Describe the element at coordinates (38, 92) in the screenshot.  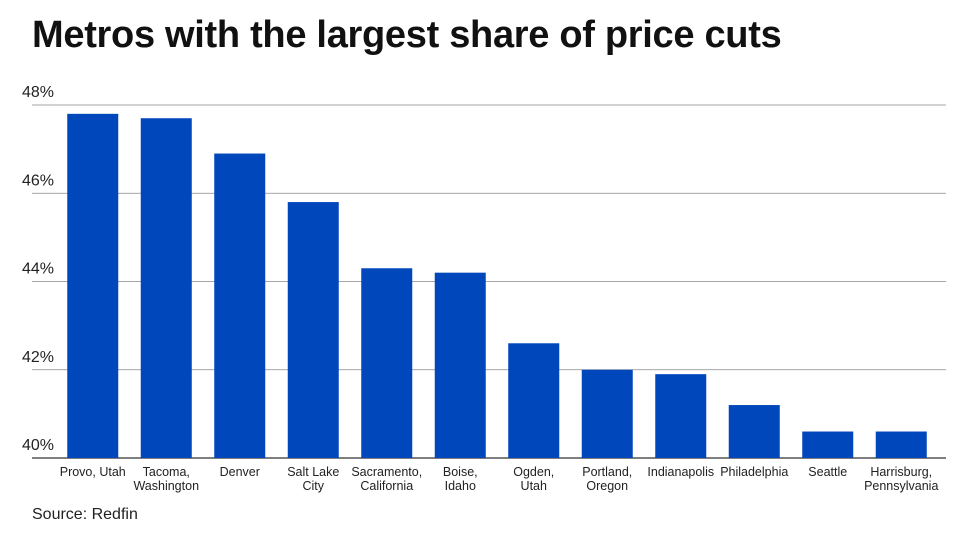
I see `y-tick-label: 48%` at that location.